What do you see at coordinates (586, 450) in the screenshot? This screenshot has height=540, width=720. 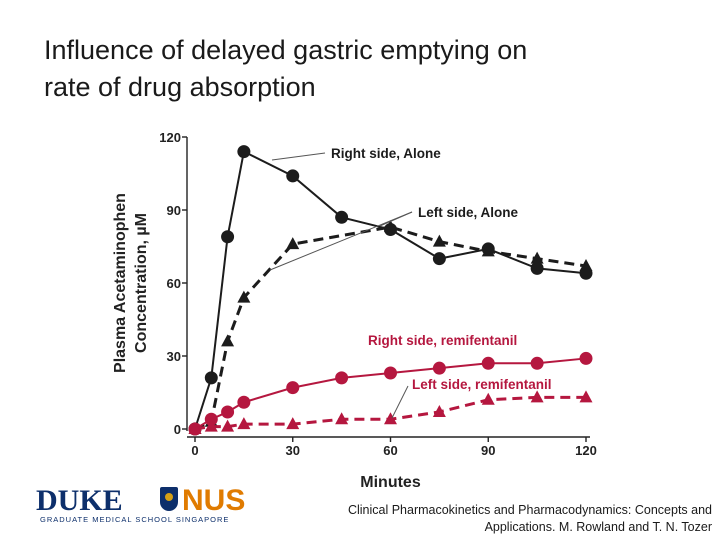 I see `x-tick-label: 120` at bounding box center [586, 450].